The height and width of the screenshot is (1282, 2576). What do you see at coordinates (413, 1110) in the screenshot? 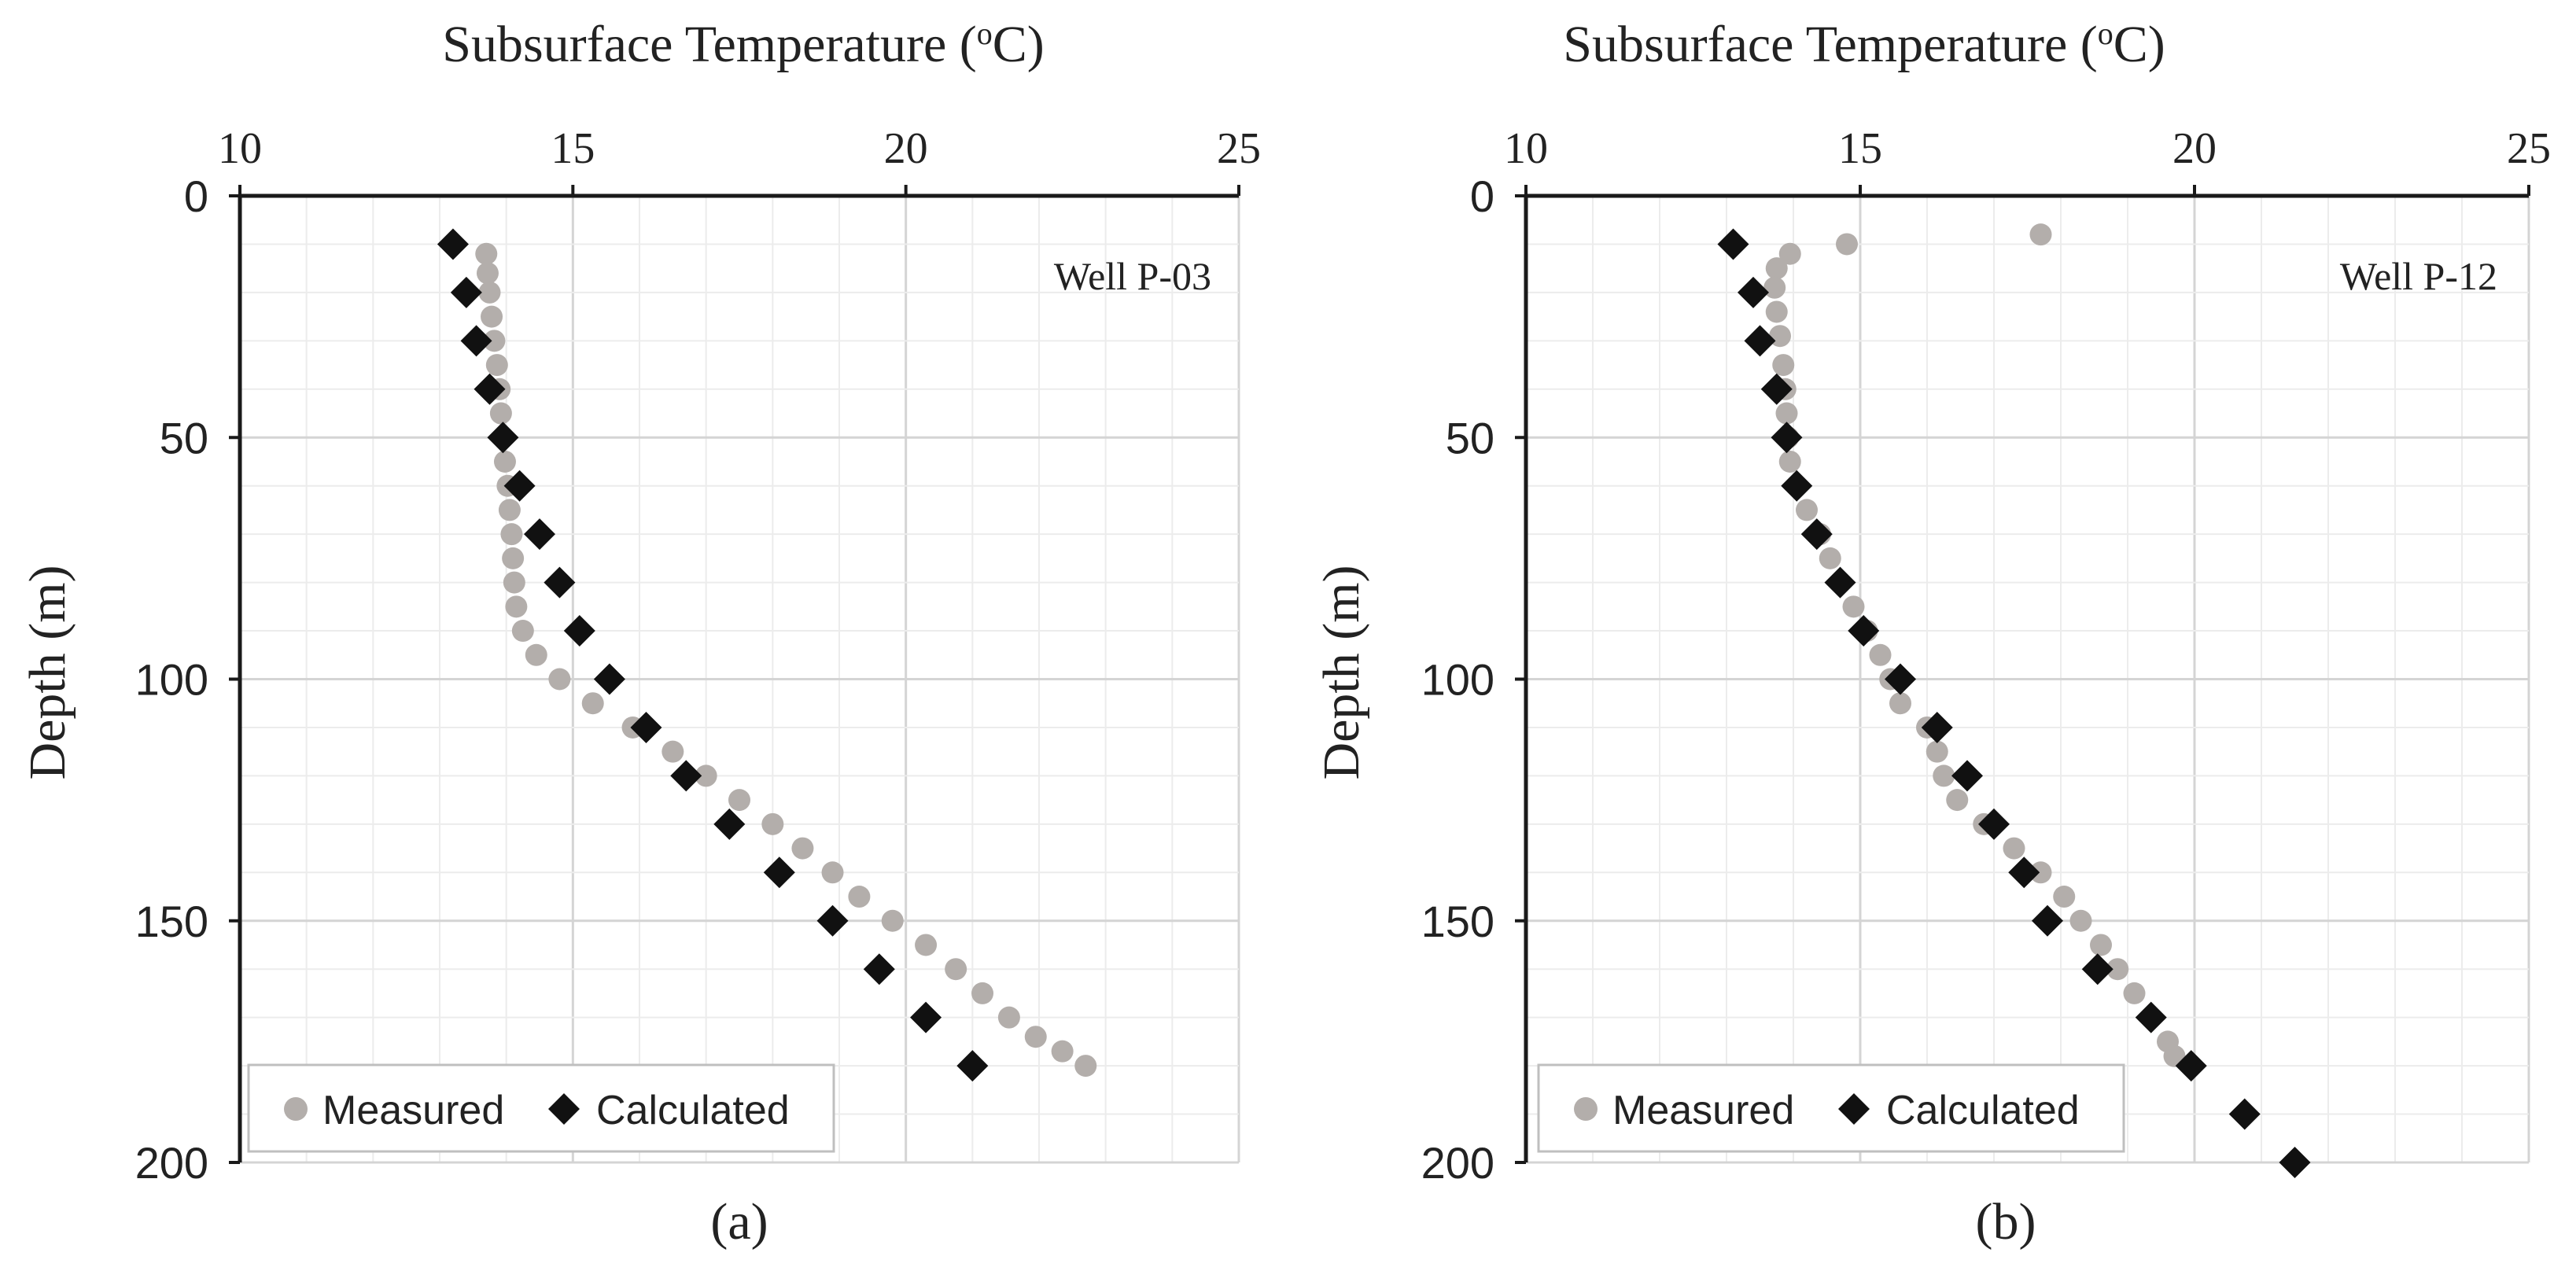
I see `legend-measured-label-a: Measured` at bounding box center [413, 1110].